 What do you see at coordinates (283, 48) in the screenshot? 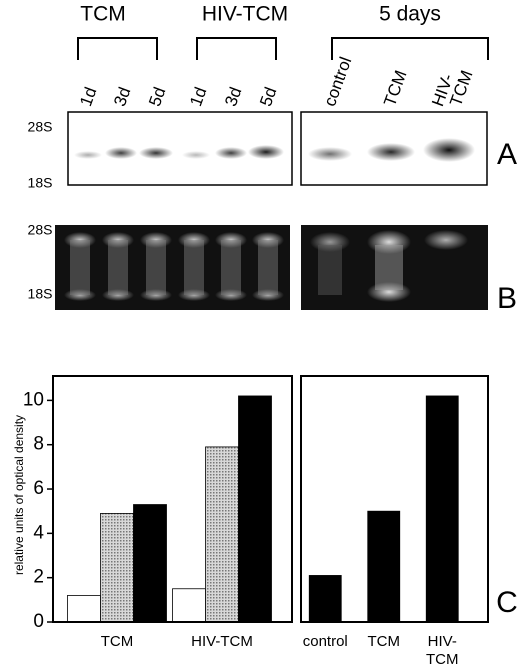
I see `brackets` at bounding box center [283, 48].